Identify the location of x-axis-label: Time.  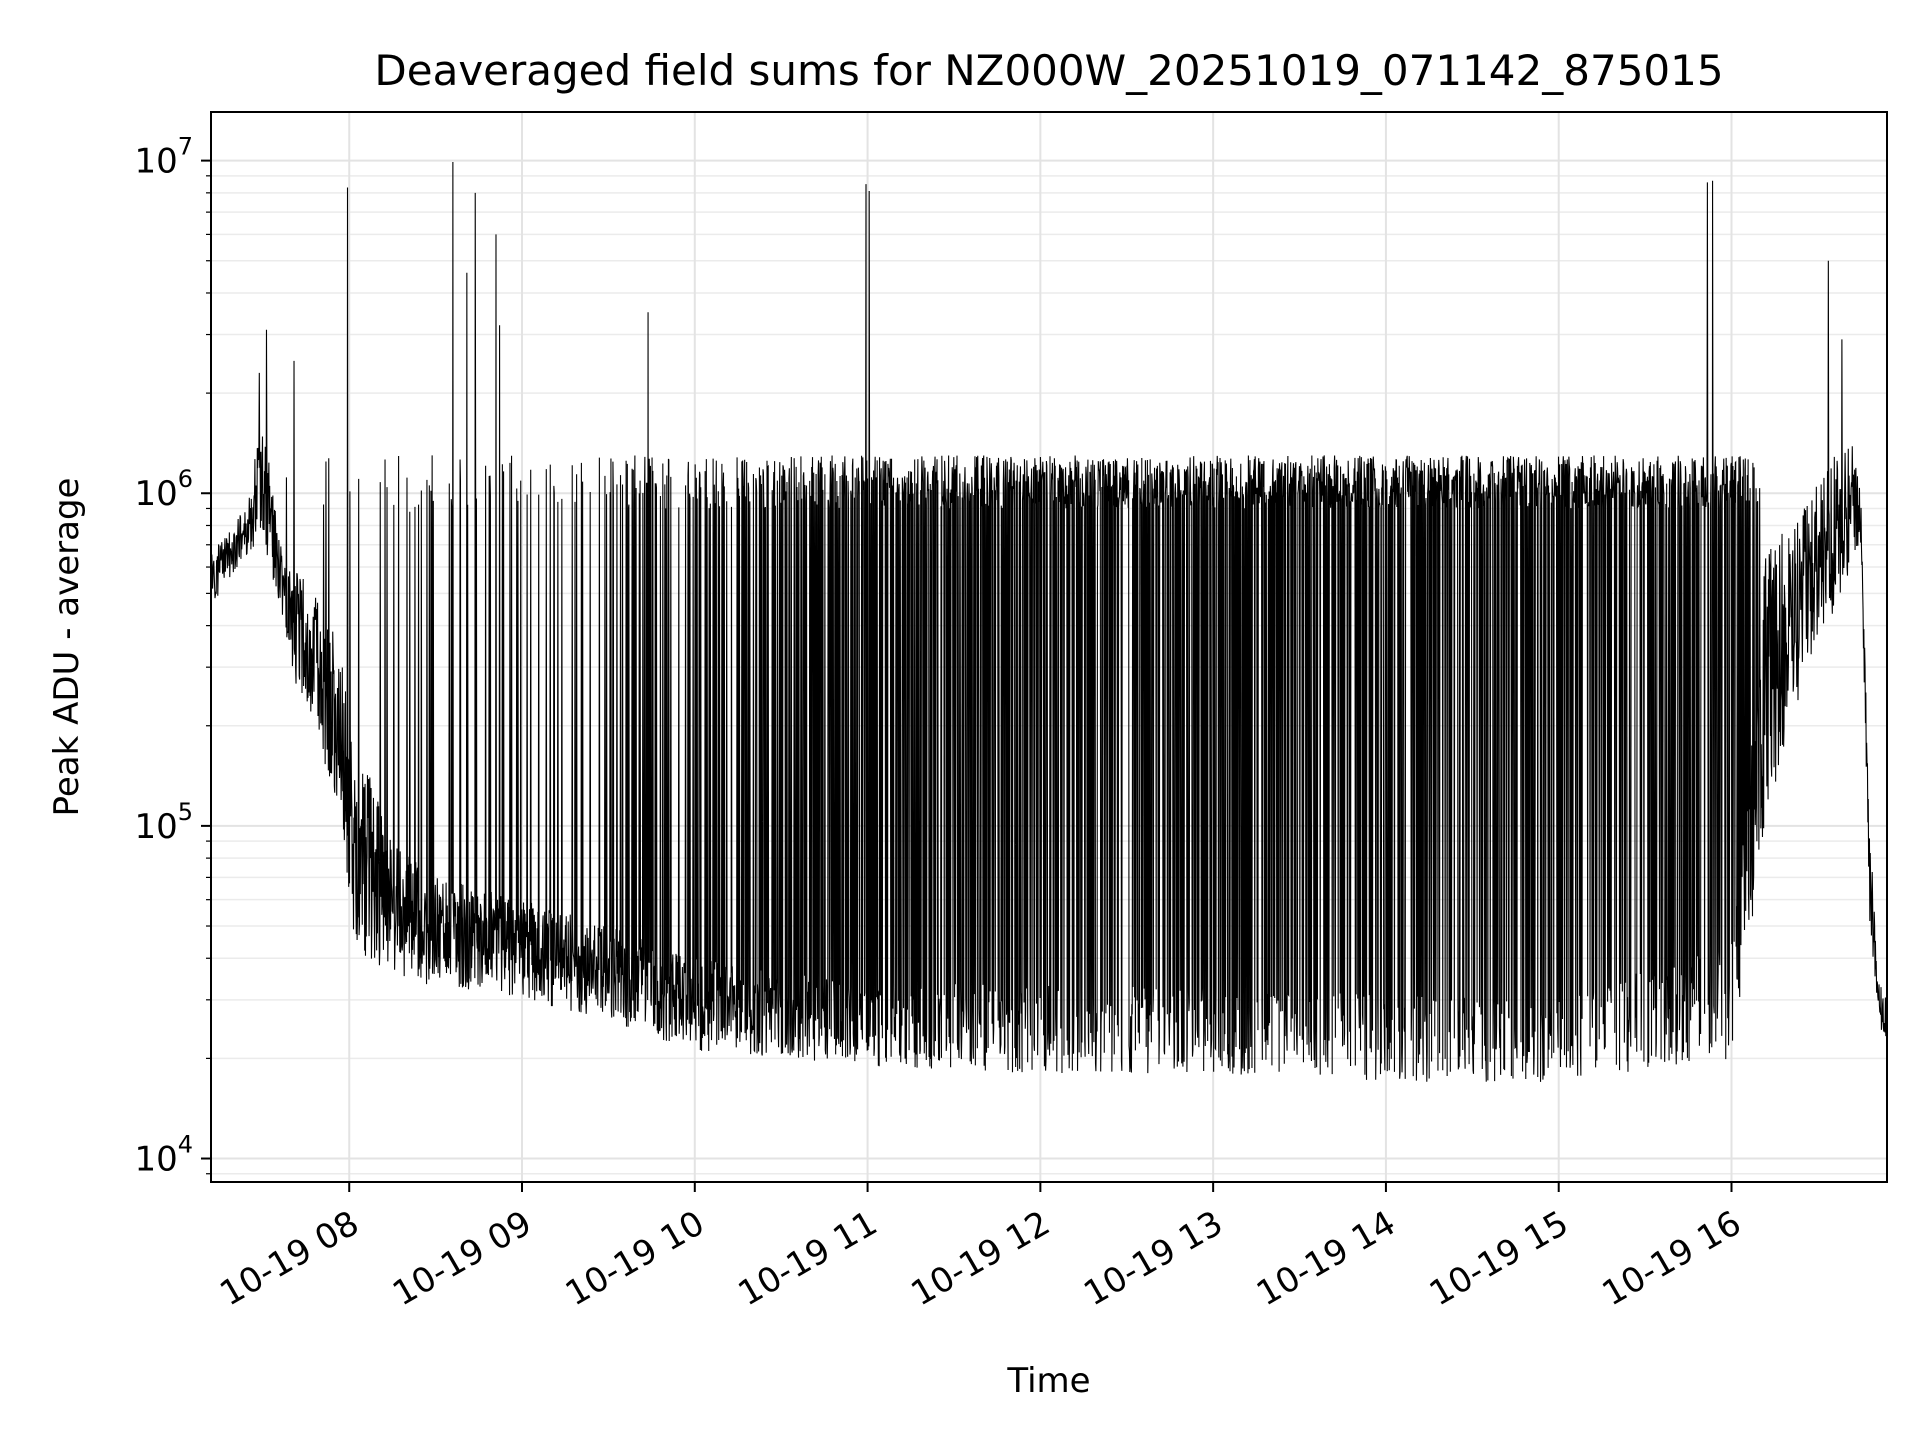
(1048, 1381).